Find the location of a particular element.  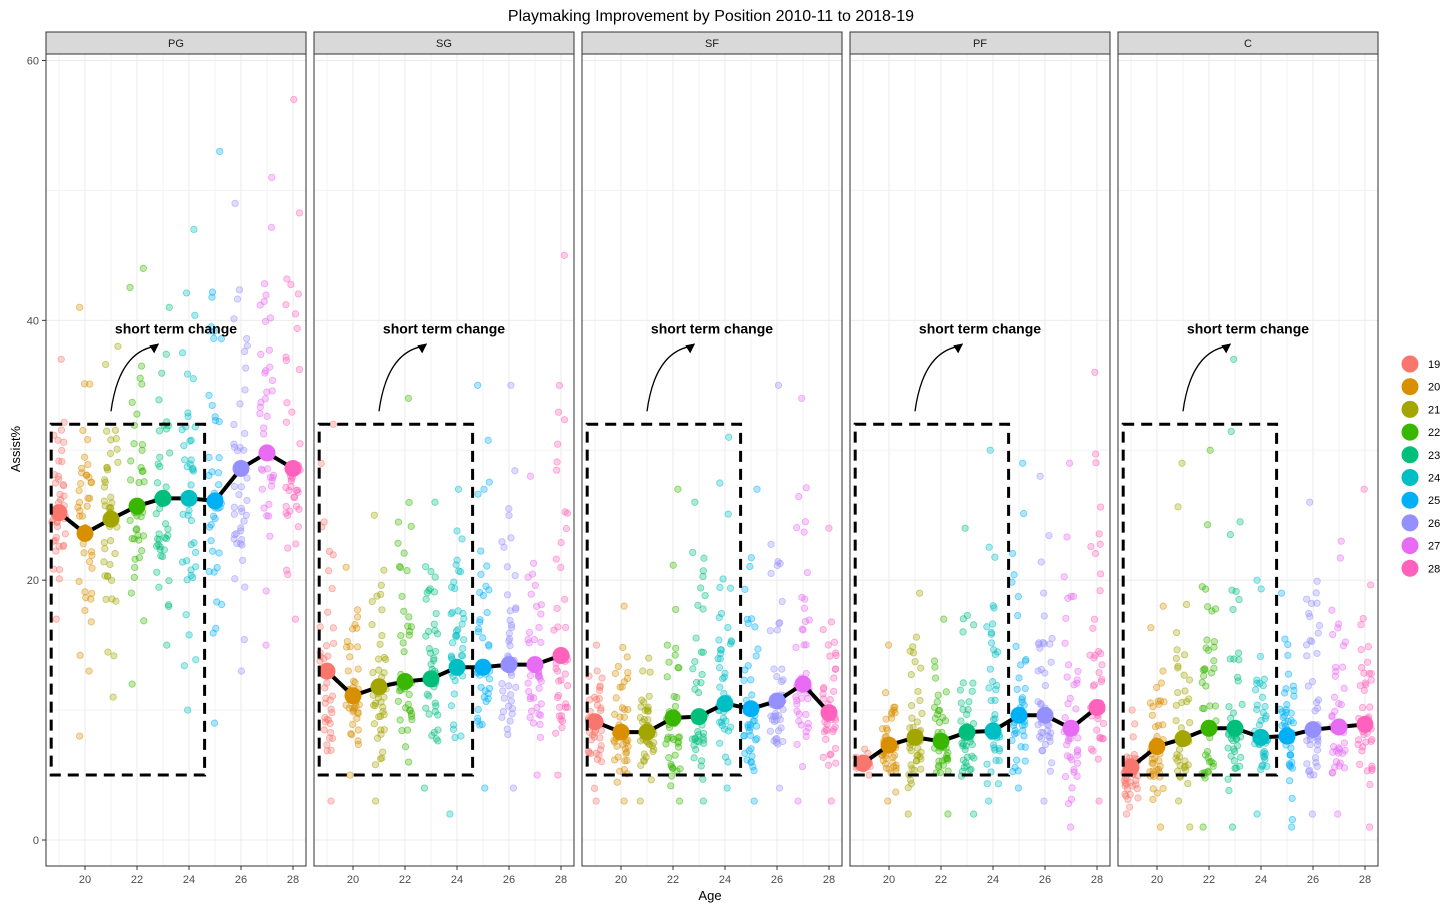

x-tick-label: 28 is located at coordinates (1097, 880).